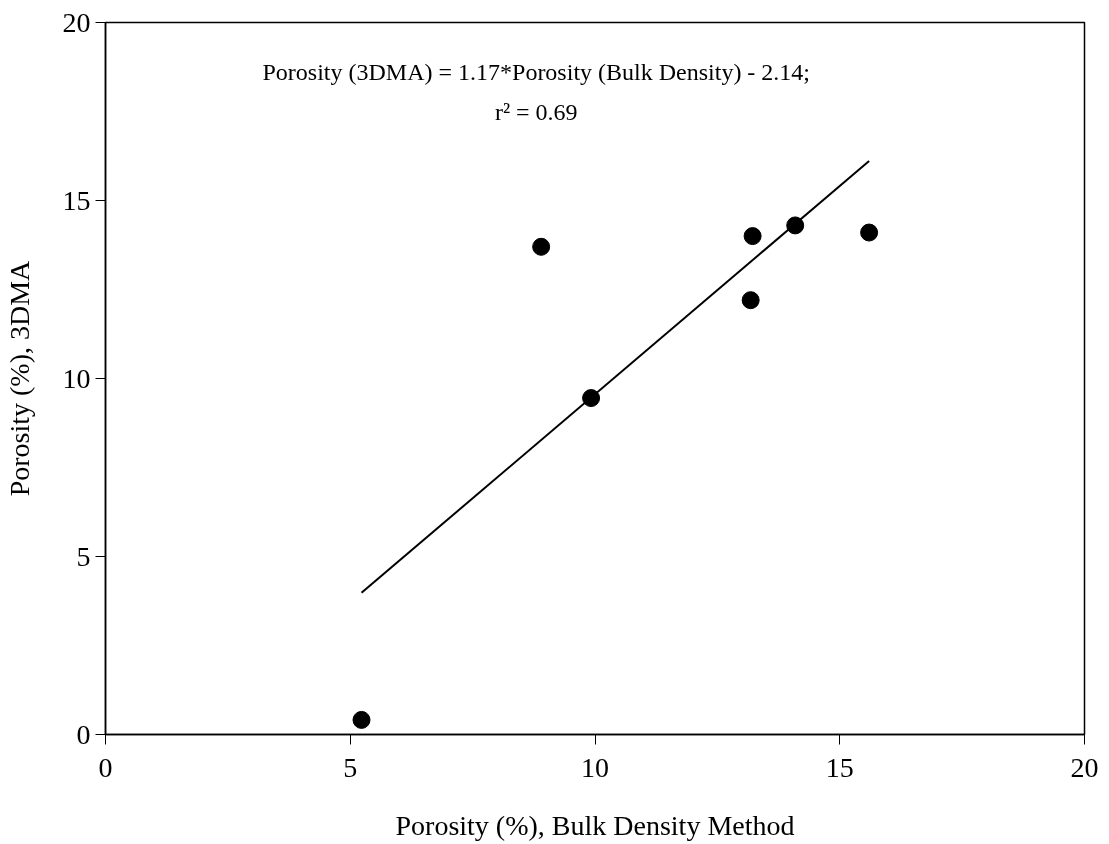 Image resolution: width=1109 pixels, height=844 pixels. Describe the element at coordinates (536, 111) in the screenshot. I see `annotation: r² = 0.69` at that location.